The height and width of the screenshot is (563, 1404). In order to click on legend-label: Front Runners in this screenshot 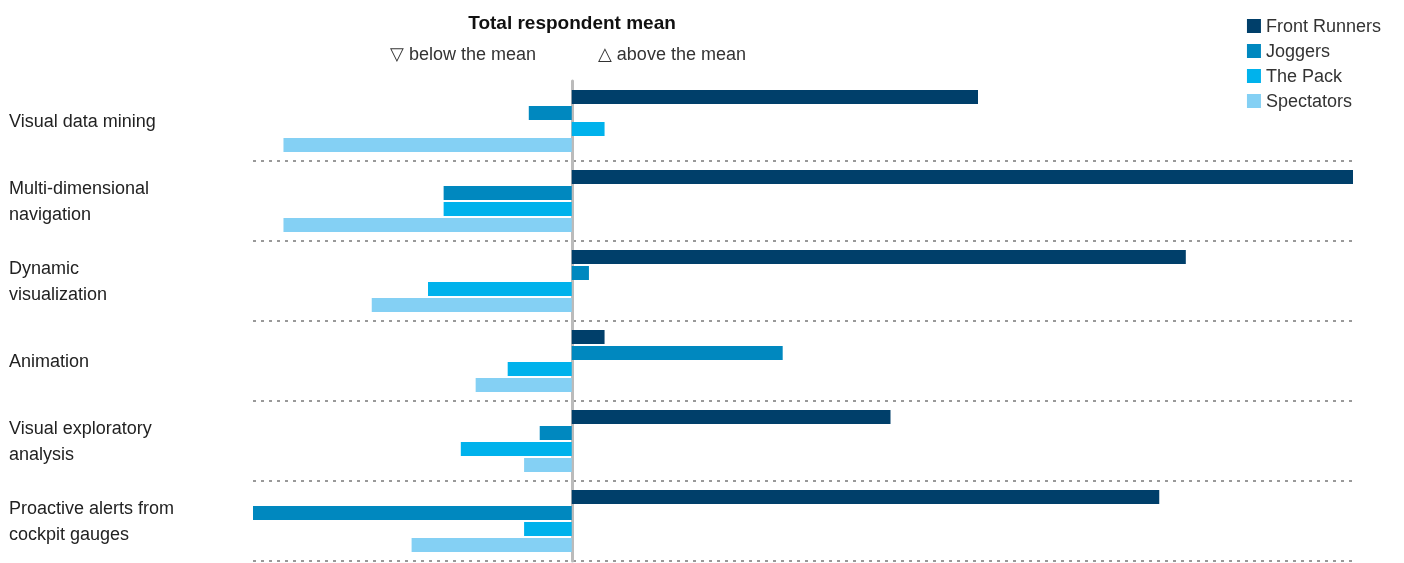, I will do `click(1323, 26)`.